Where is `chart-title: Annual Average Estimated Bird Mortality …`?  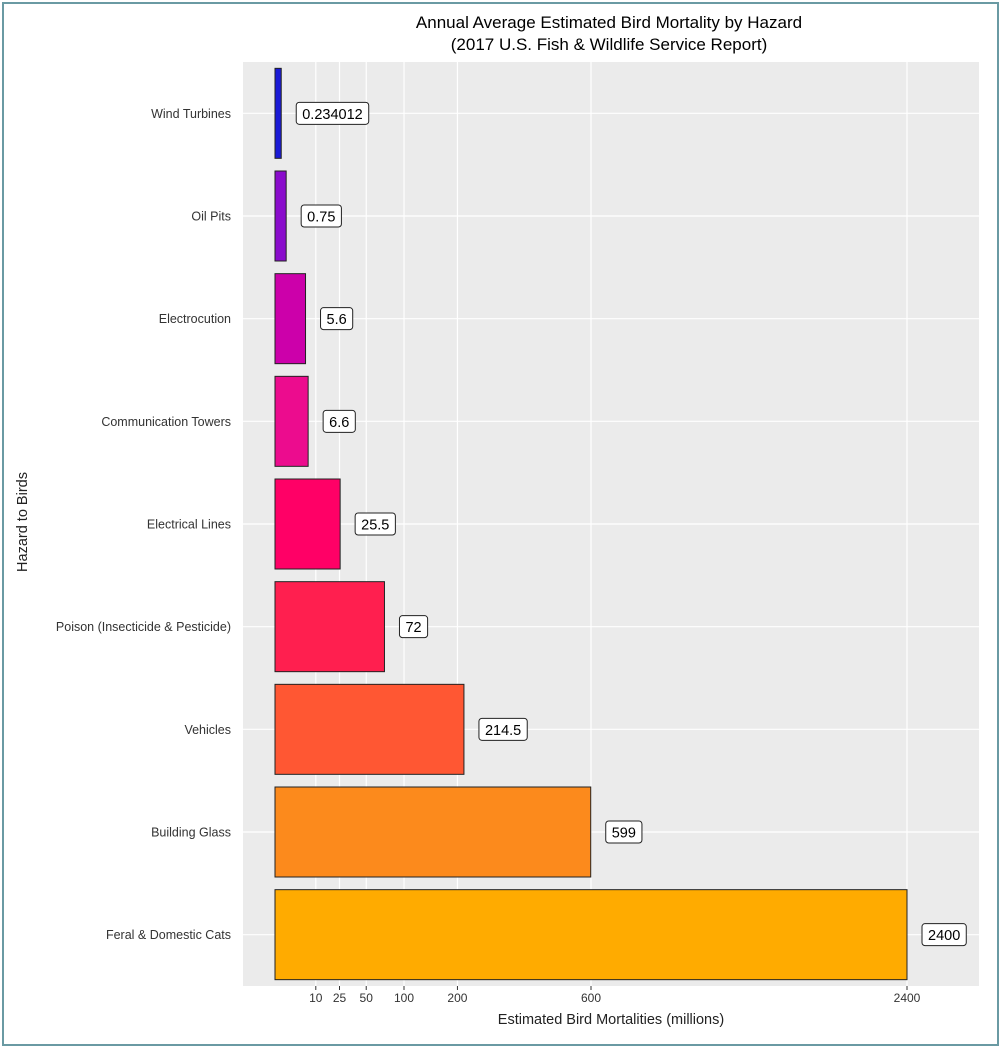 chart-title: Annual Average Estimated Bird Mortality … is located at coordinates (609, 22).